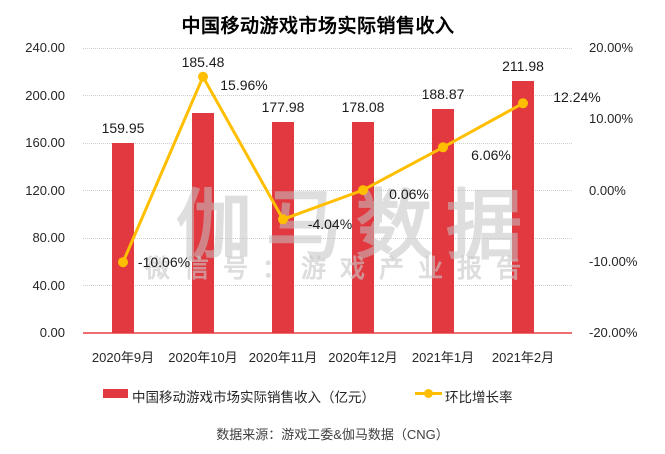 Image resolution: width=665 pixels, height=454 pixels. I want to click on legend-label-growth: 环比增长率, so click(479, 397).